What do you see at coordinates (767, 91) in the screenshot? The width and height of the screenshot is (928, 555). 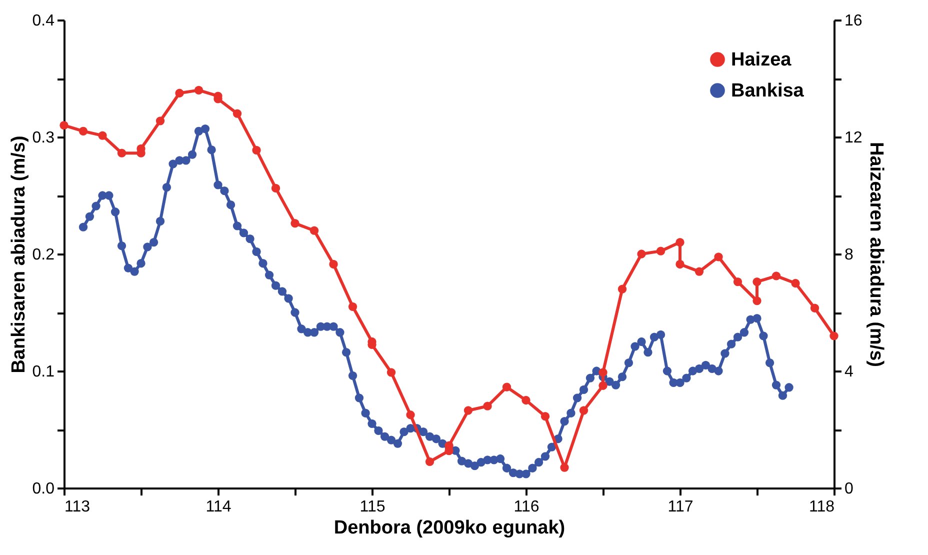 I see `legend-label: Bankisa` at bounding box center [767, 91].